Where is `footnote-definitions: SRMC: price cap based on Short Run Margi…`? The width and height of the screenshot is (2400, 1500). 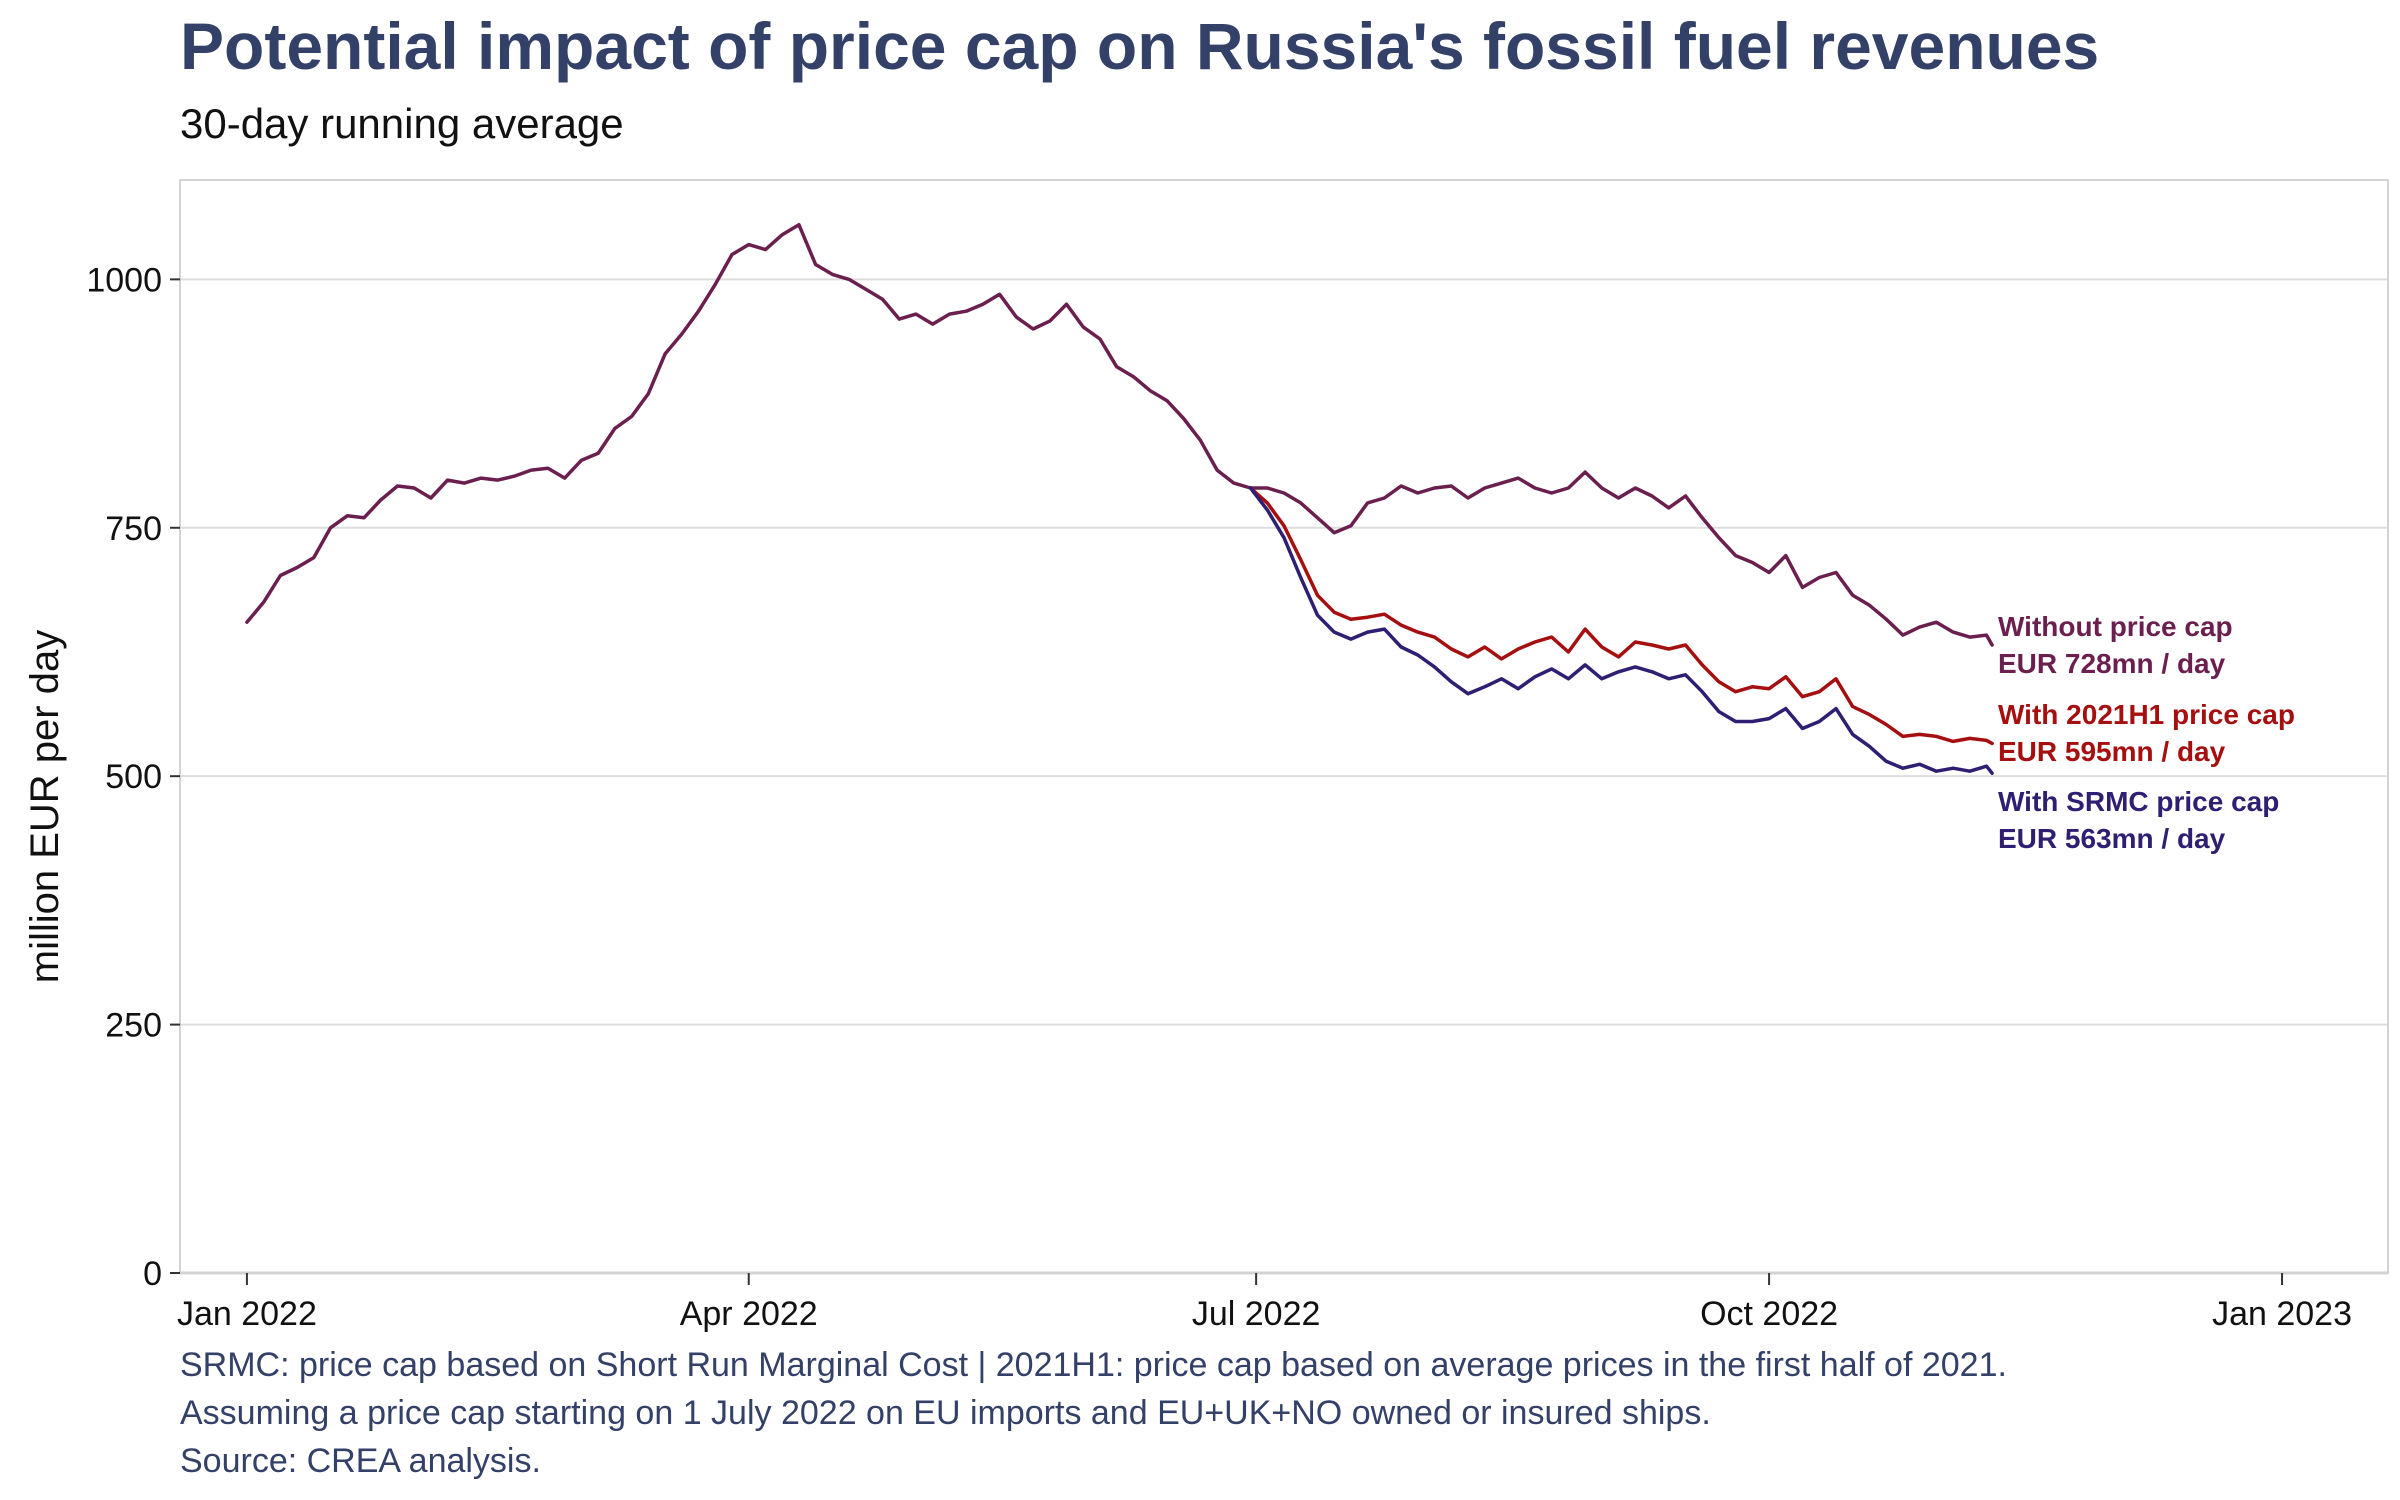 footnote-definitions: SRMC: price cap based on Short Run Margi… is located at coordinates (1093, 1365).